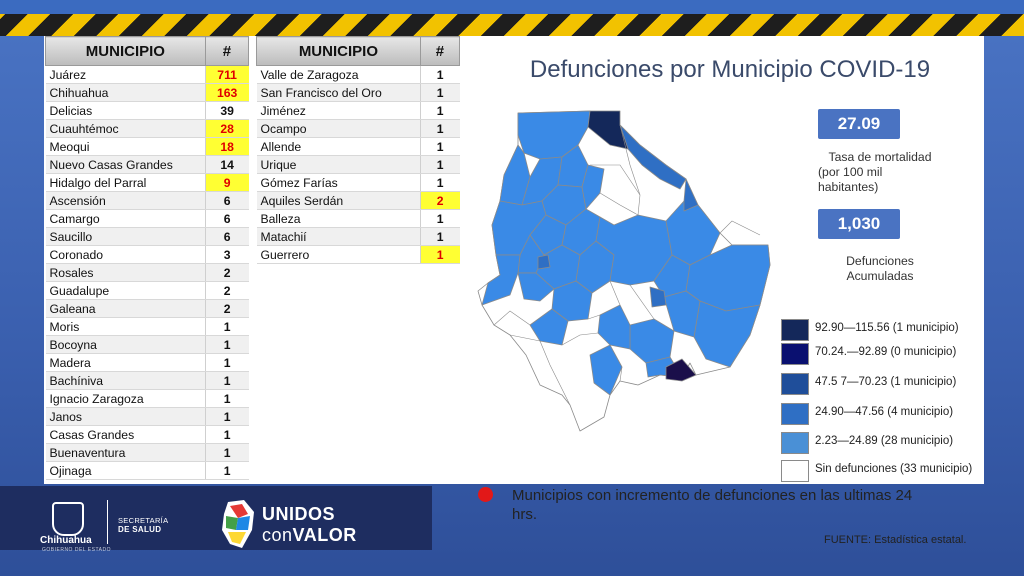 Image resolution: width=1024 pixels, height=576 pixels. I want to click on map-region-matachi, so click(536, 287).